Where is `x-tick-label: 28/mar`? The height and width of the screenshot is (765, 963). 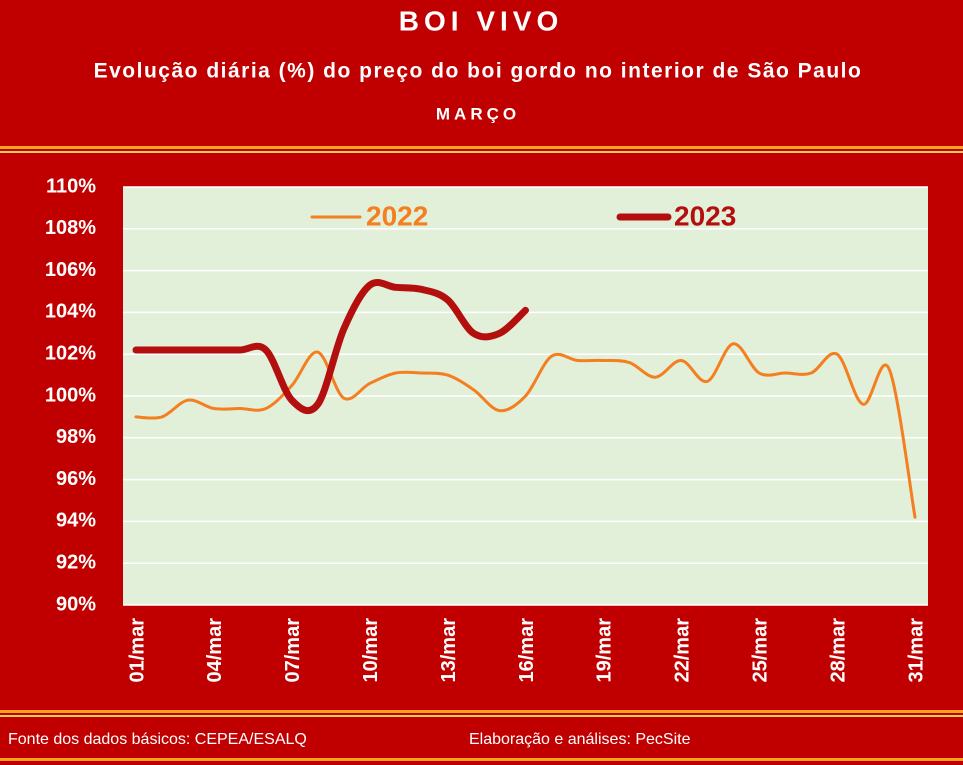
x-tick-label: 28/mar is located at coordinates (838, 650).